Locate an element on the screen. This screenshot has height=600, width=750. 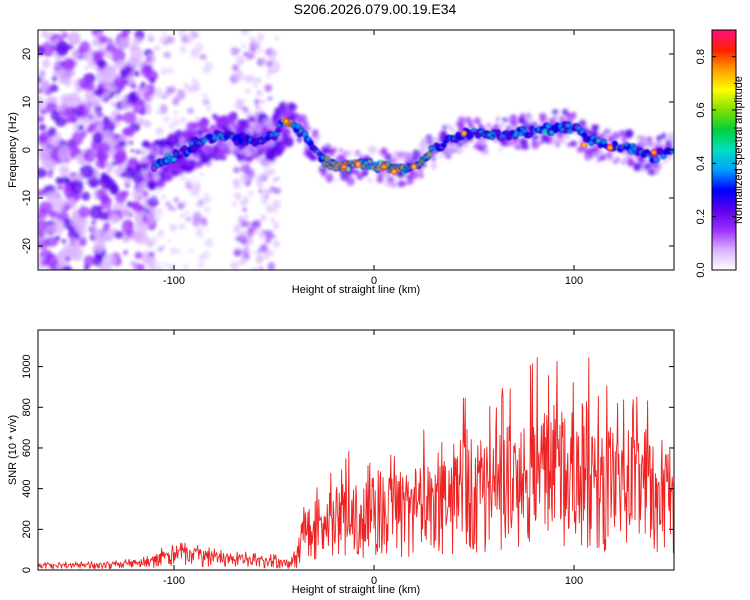
spectrogram-x-label: Height of straight line (km) is located at coordinates (356, 290).